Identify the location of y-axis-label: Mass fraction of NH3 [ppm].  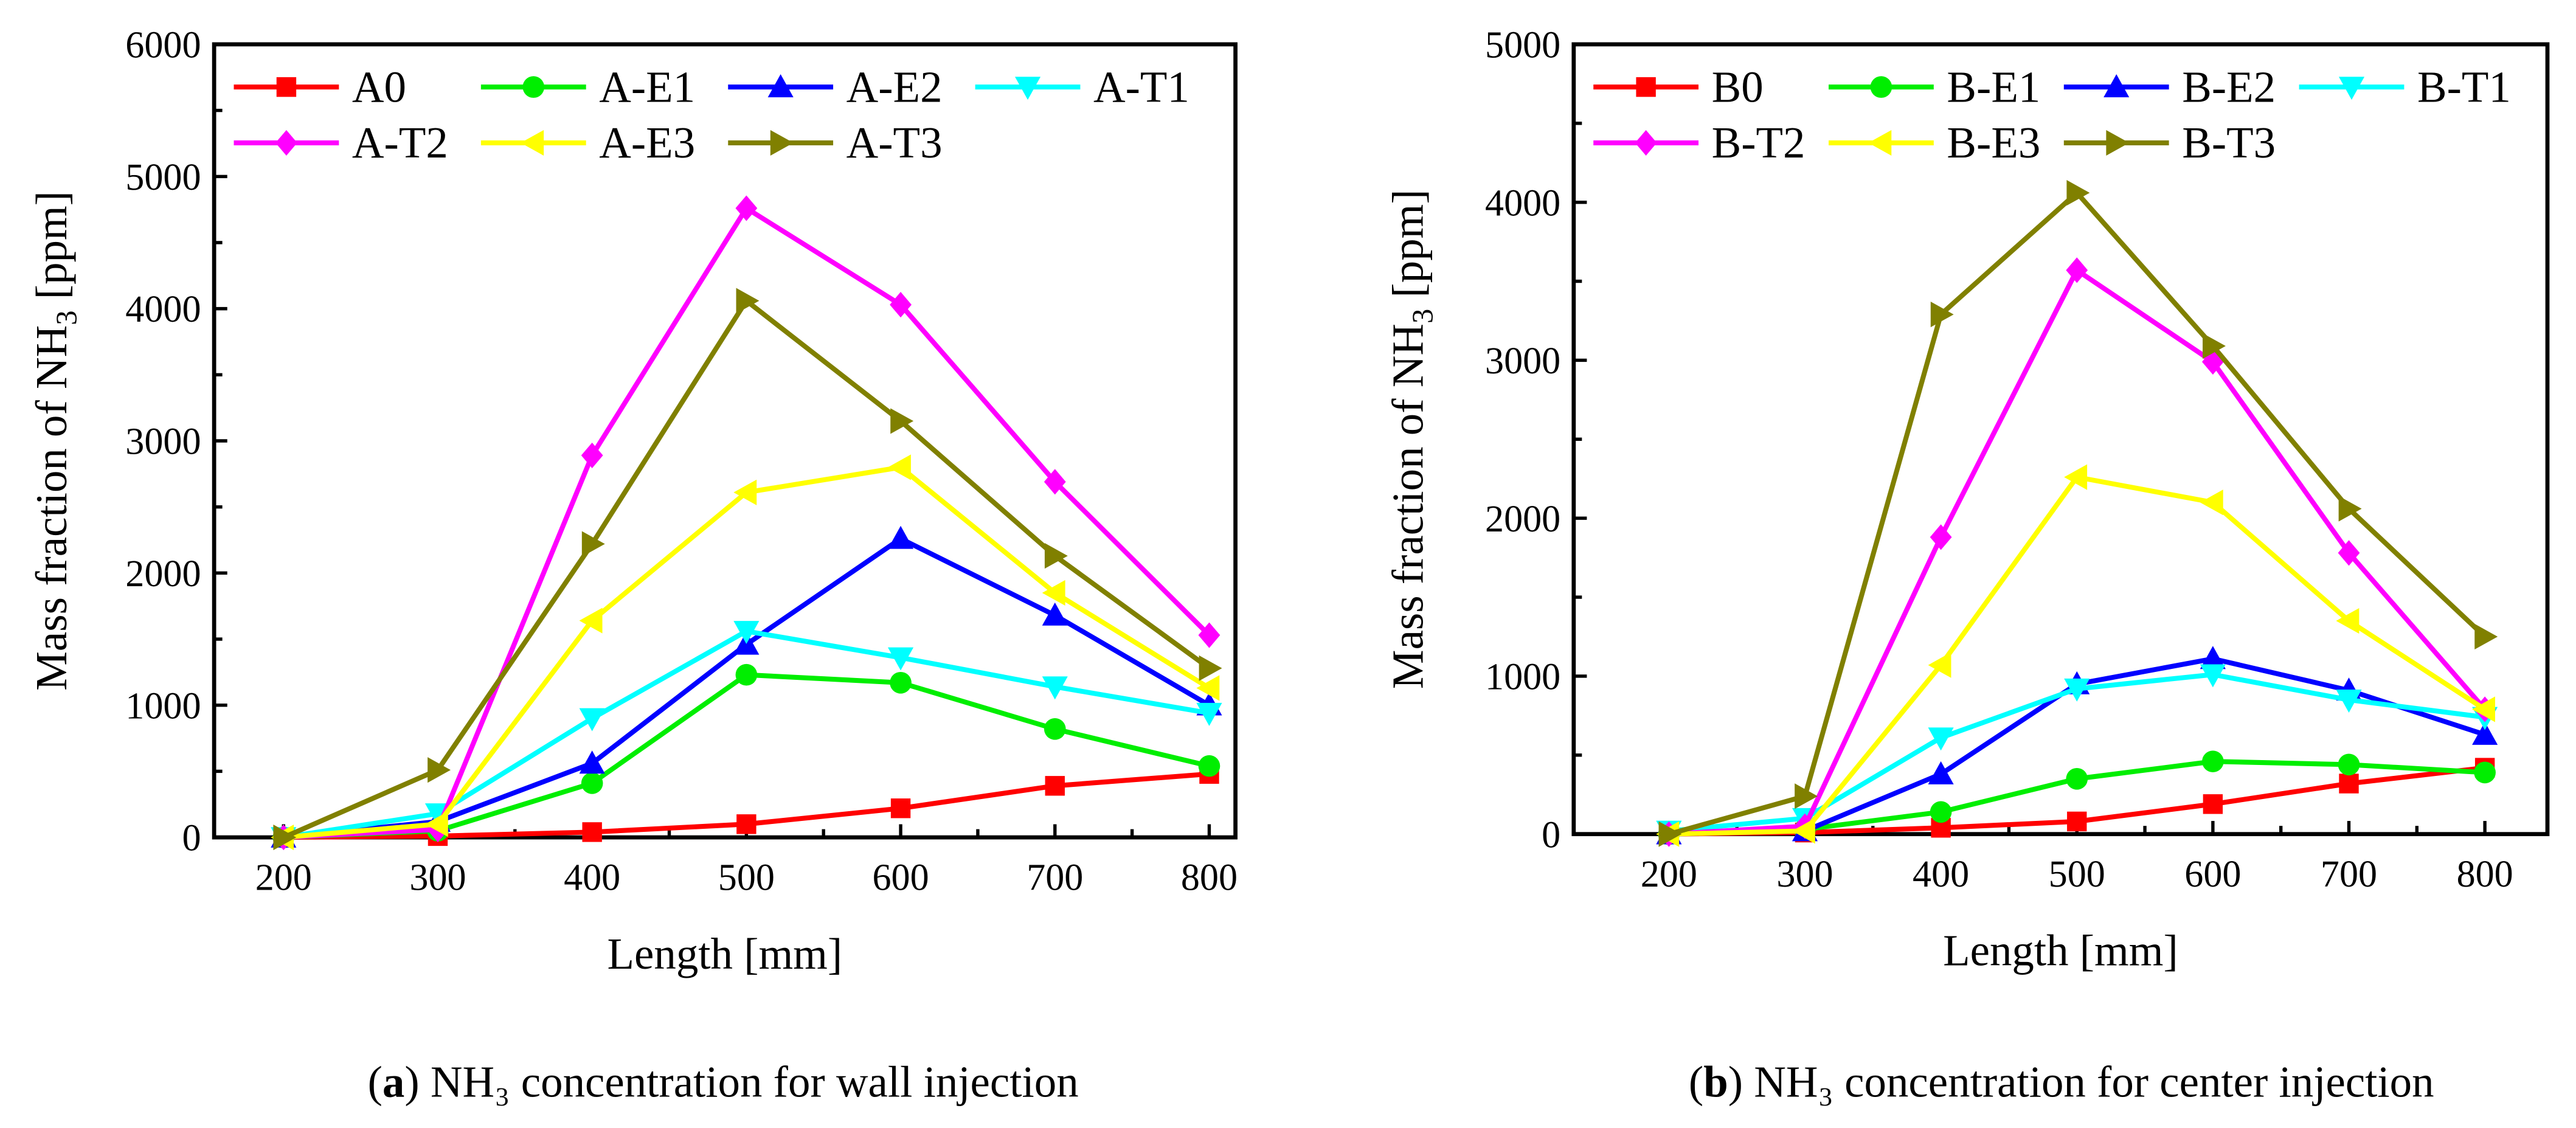
(55, 441).